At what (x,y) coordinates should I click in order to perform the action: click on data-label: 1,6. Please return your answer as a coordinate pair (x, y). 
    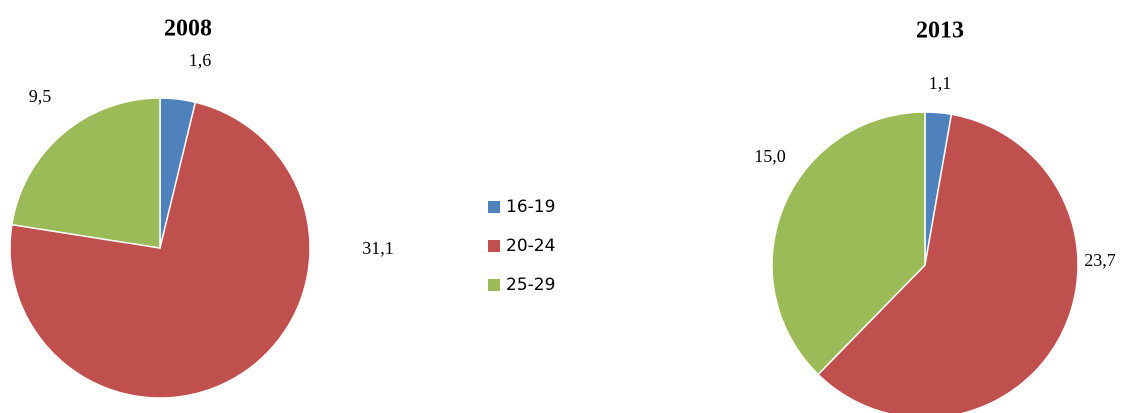
    Looking at the image, I should click on (200, 60).